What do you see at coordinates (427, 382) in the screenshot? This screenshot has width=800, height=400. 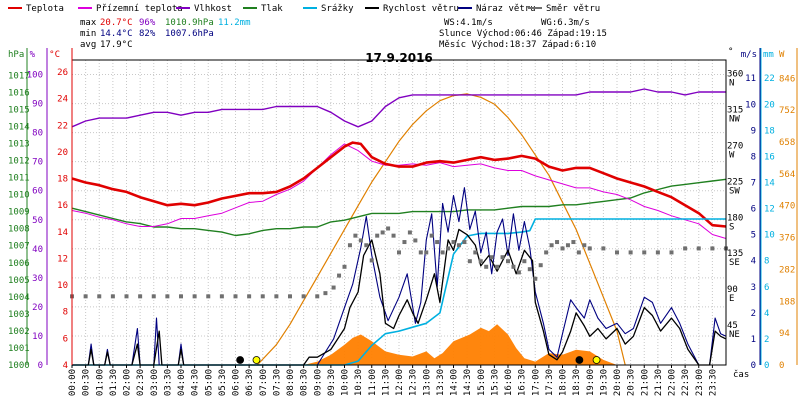 I see `x-tick-label: 13:00` at bounding box center [427, 382].